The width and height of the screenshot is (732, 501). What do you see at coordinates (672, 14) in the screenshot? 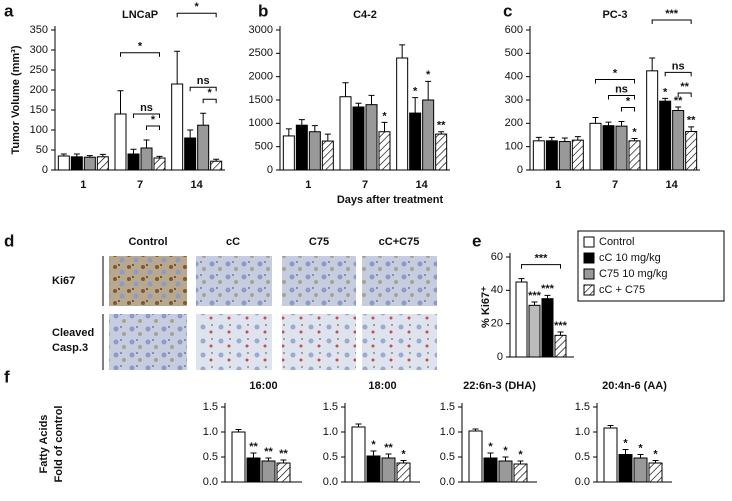
I see `bracket-label: ***` at bounding box center [672, 14].